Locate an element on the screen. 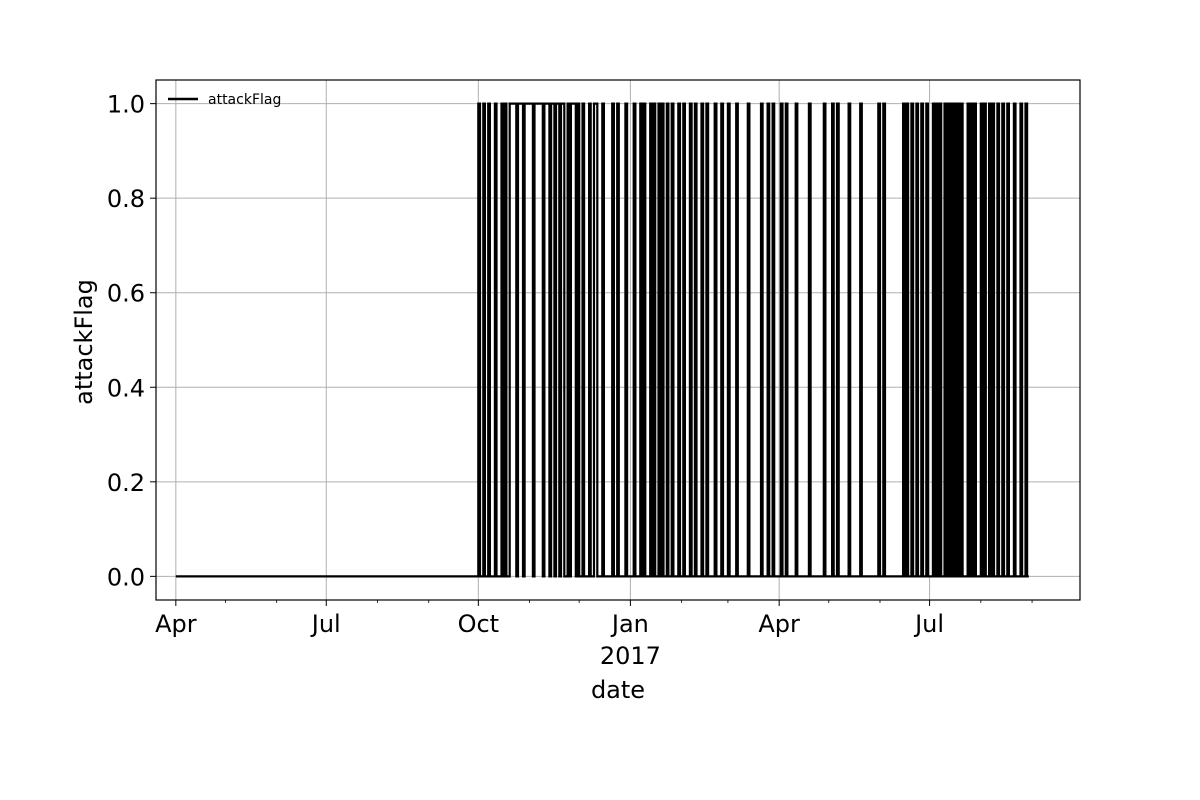 The height and width of the screenshot is (800, 1200). x-axis: Apr Jul Oct Jan Apr Jul 2017 is located at coordinates (594, 635).